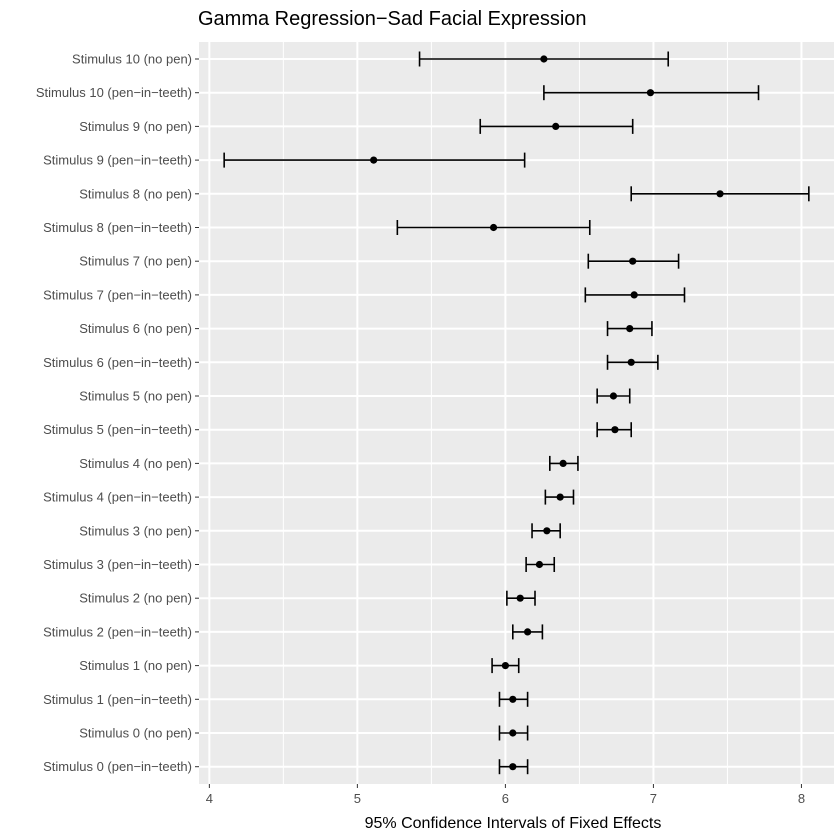 The image size is (840, 840). I want to click on y-tick-label: Stimulus 10 (pen−in−teeth), so click(114, 92).